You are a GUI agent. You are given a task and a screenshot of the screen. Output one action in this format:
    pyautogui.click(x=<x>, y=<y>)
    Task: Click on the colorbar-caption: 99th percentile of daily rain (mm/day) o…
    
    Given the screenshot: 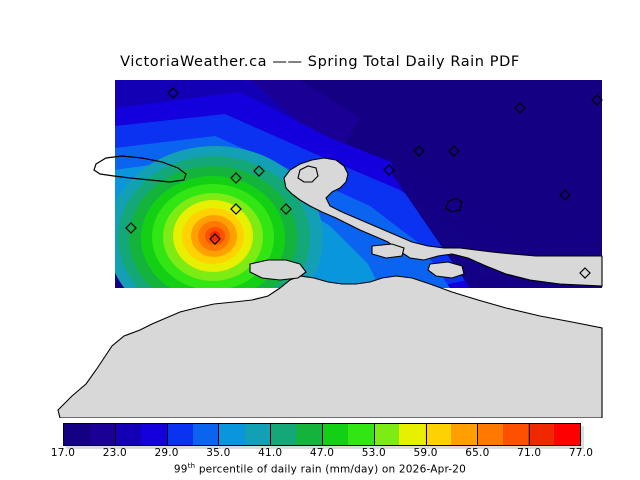 What is the action you would take?
    pyautogui.click(x=320, y=469)
    